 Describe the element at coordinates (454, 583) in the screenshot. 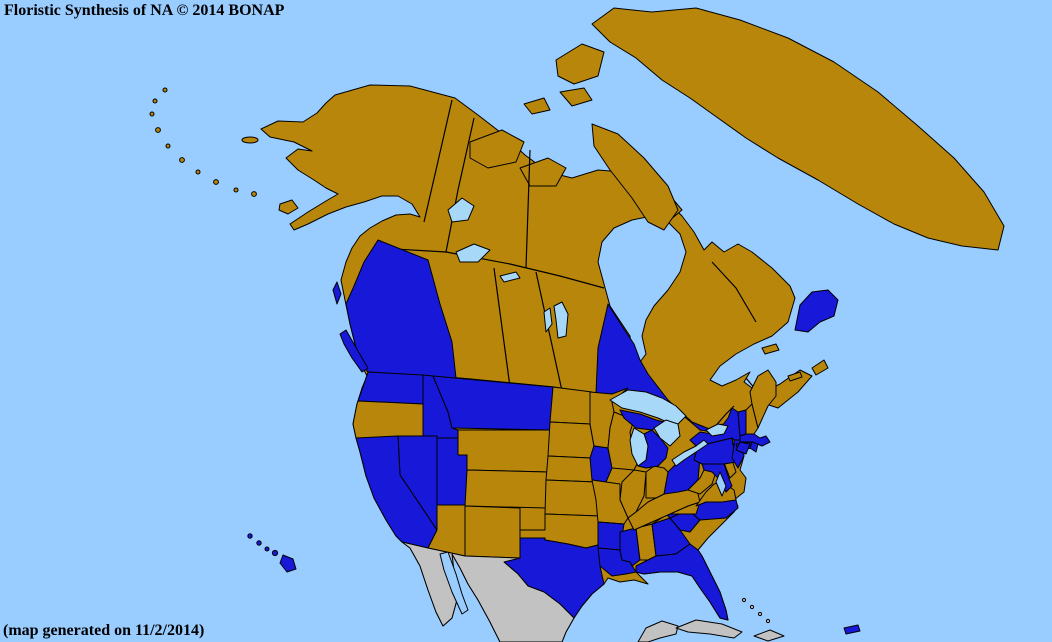

I see `gulf-of-california` at that location.